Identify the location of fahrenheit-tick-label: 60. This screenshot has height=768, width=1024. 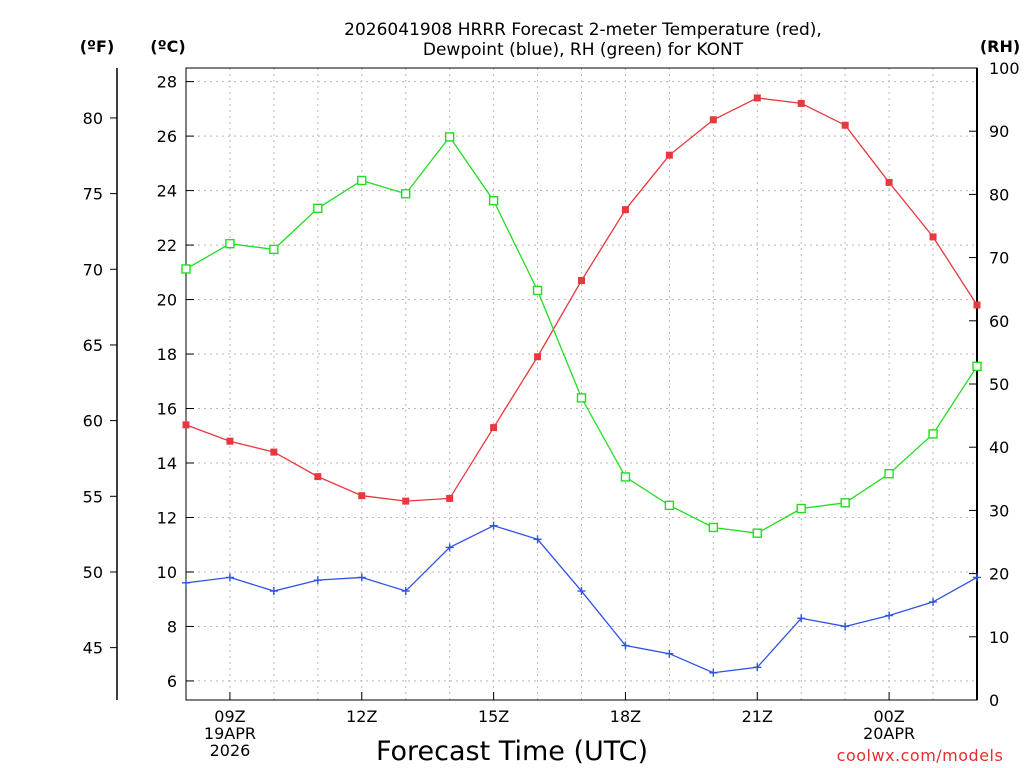
(93, 421).